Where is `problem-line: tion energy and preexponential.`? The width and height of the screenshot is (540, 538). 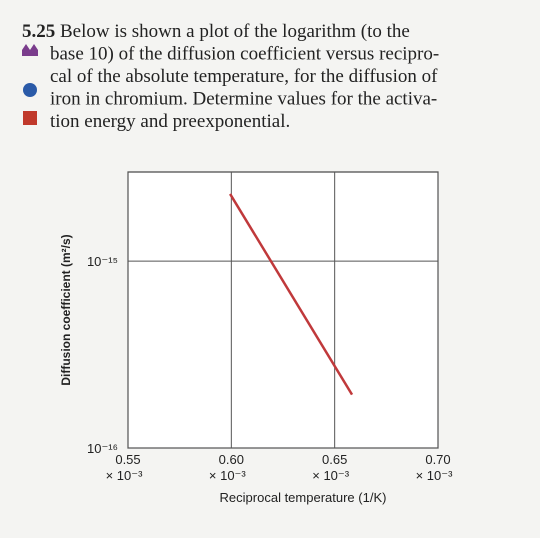 problem-line: tion energy and preexponential. is located at coordinates (170, 121).